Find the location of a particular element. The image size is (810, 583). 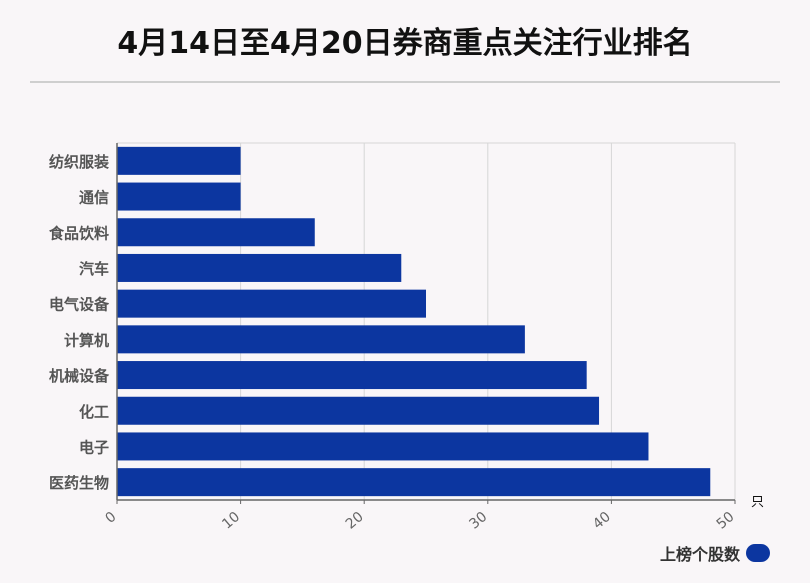

category-label-9: 医药生物 is located at coordinates (79, 483).